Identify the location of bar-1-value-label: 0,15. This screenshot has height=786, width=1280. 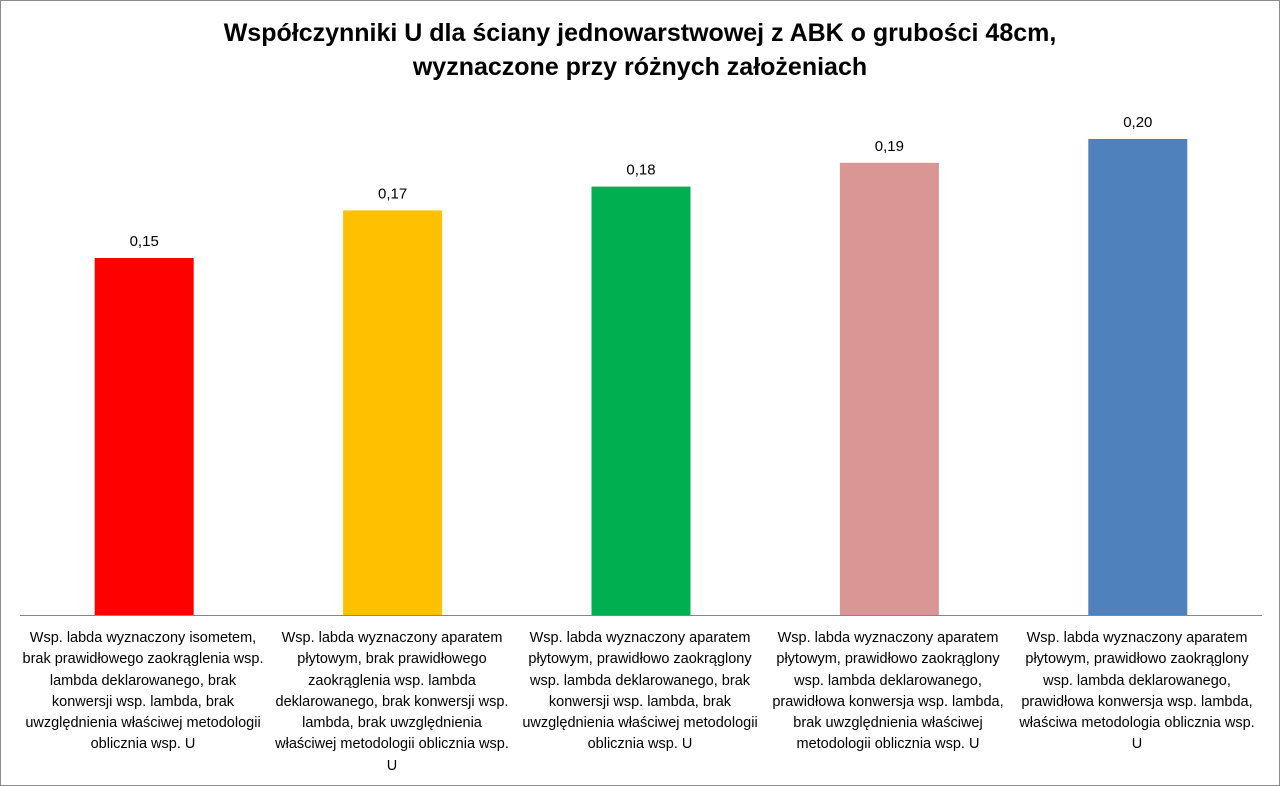
(144, 241).